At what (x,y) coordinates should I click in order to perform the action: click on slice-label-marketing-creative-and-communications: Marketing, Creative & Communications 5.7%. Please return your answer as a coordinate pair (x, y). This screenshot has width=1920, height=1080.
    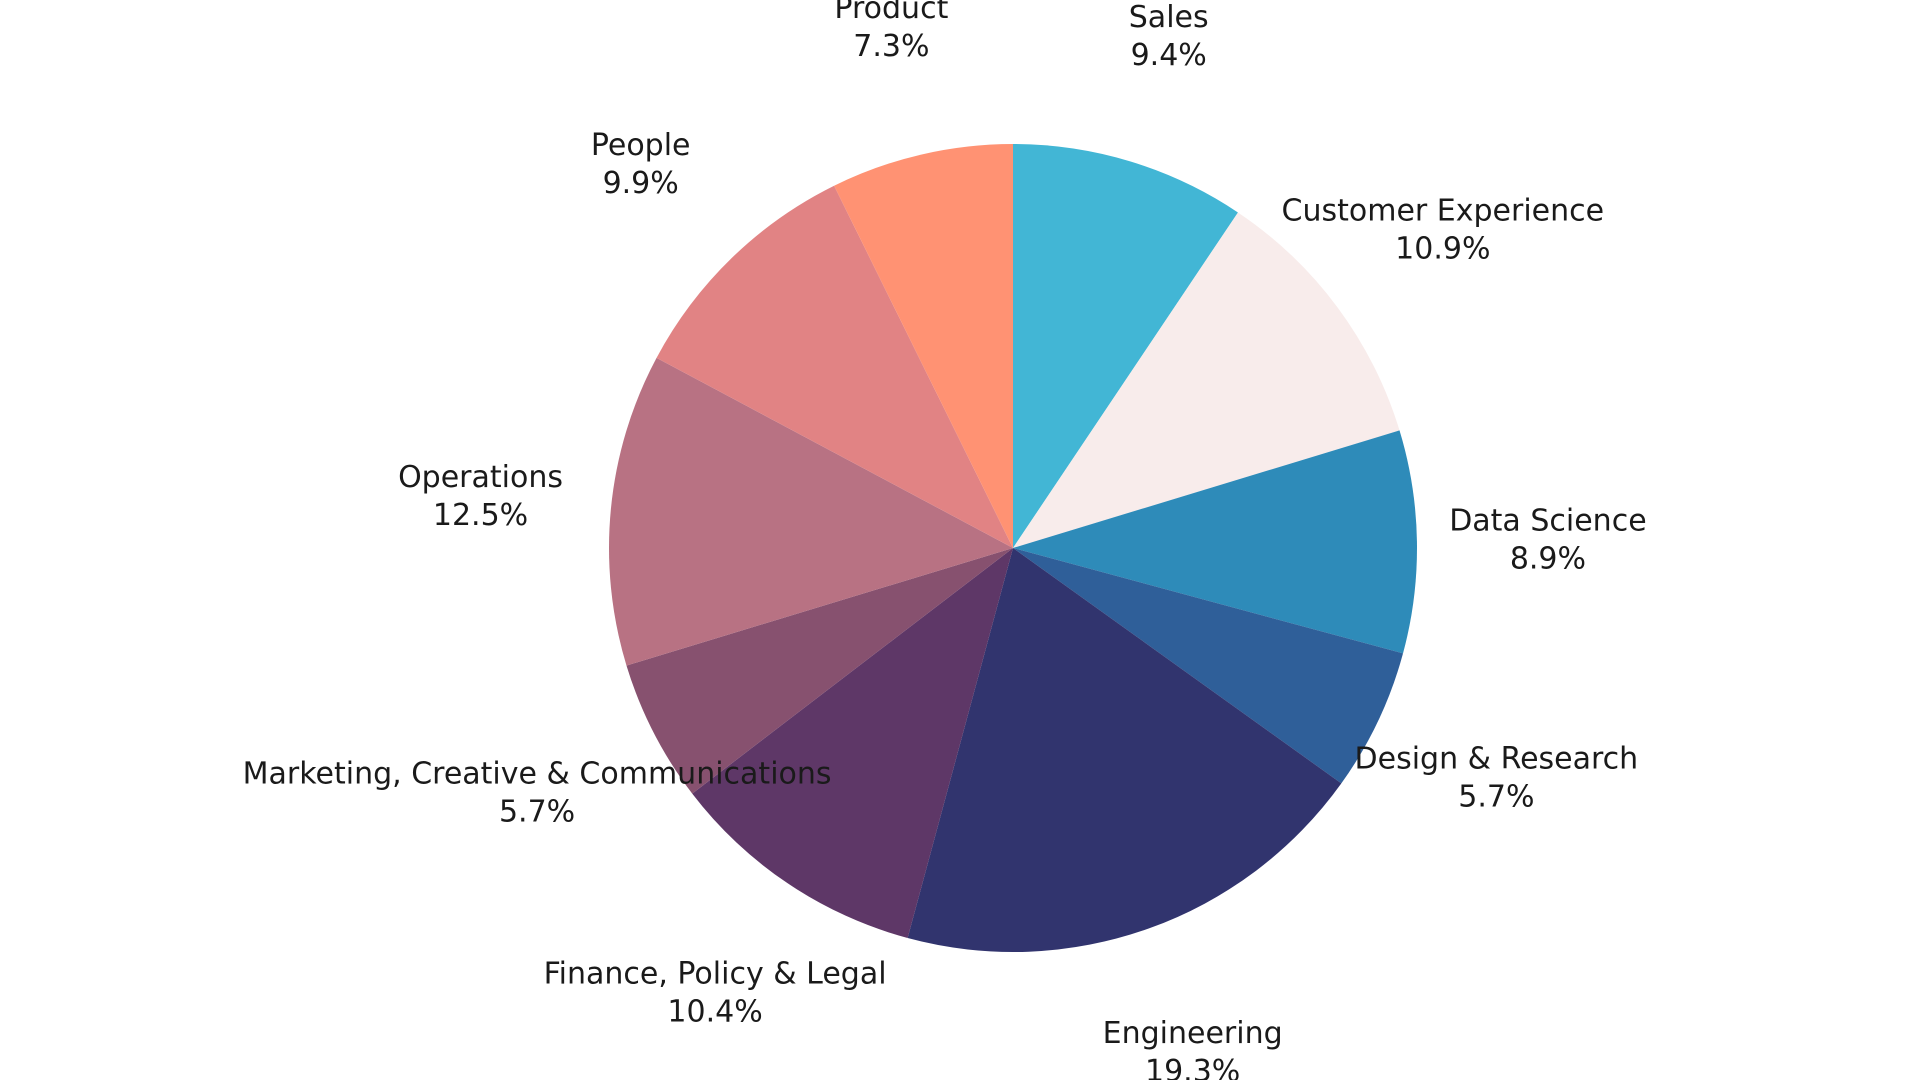
    Looking at the image, I should click on (537, 792).